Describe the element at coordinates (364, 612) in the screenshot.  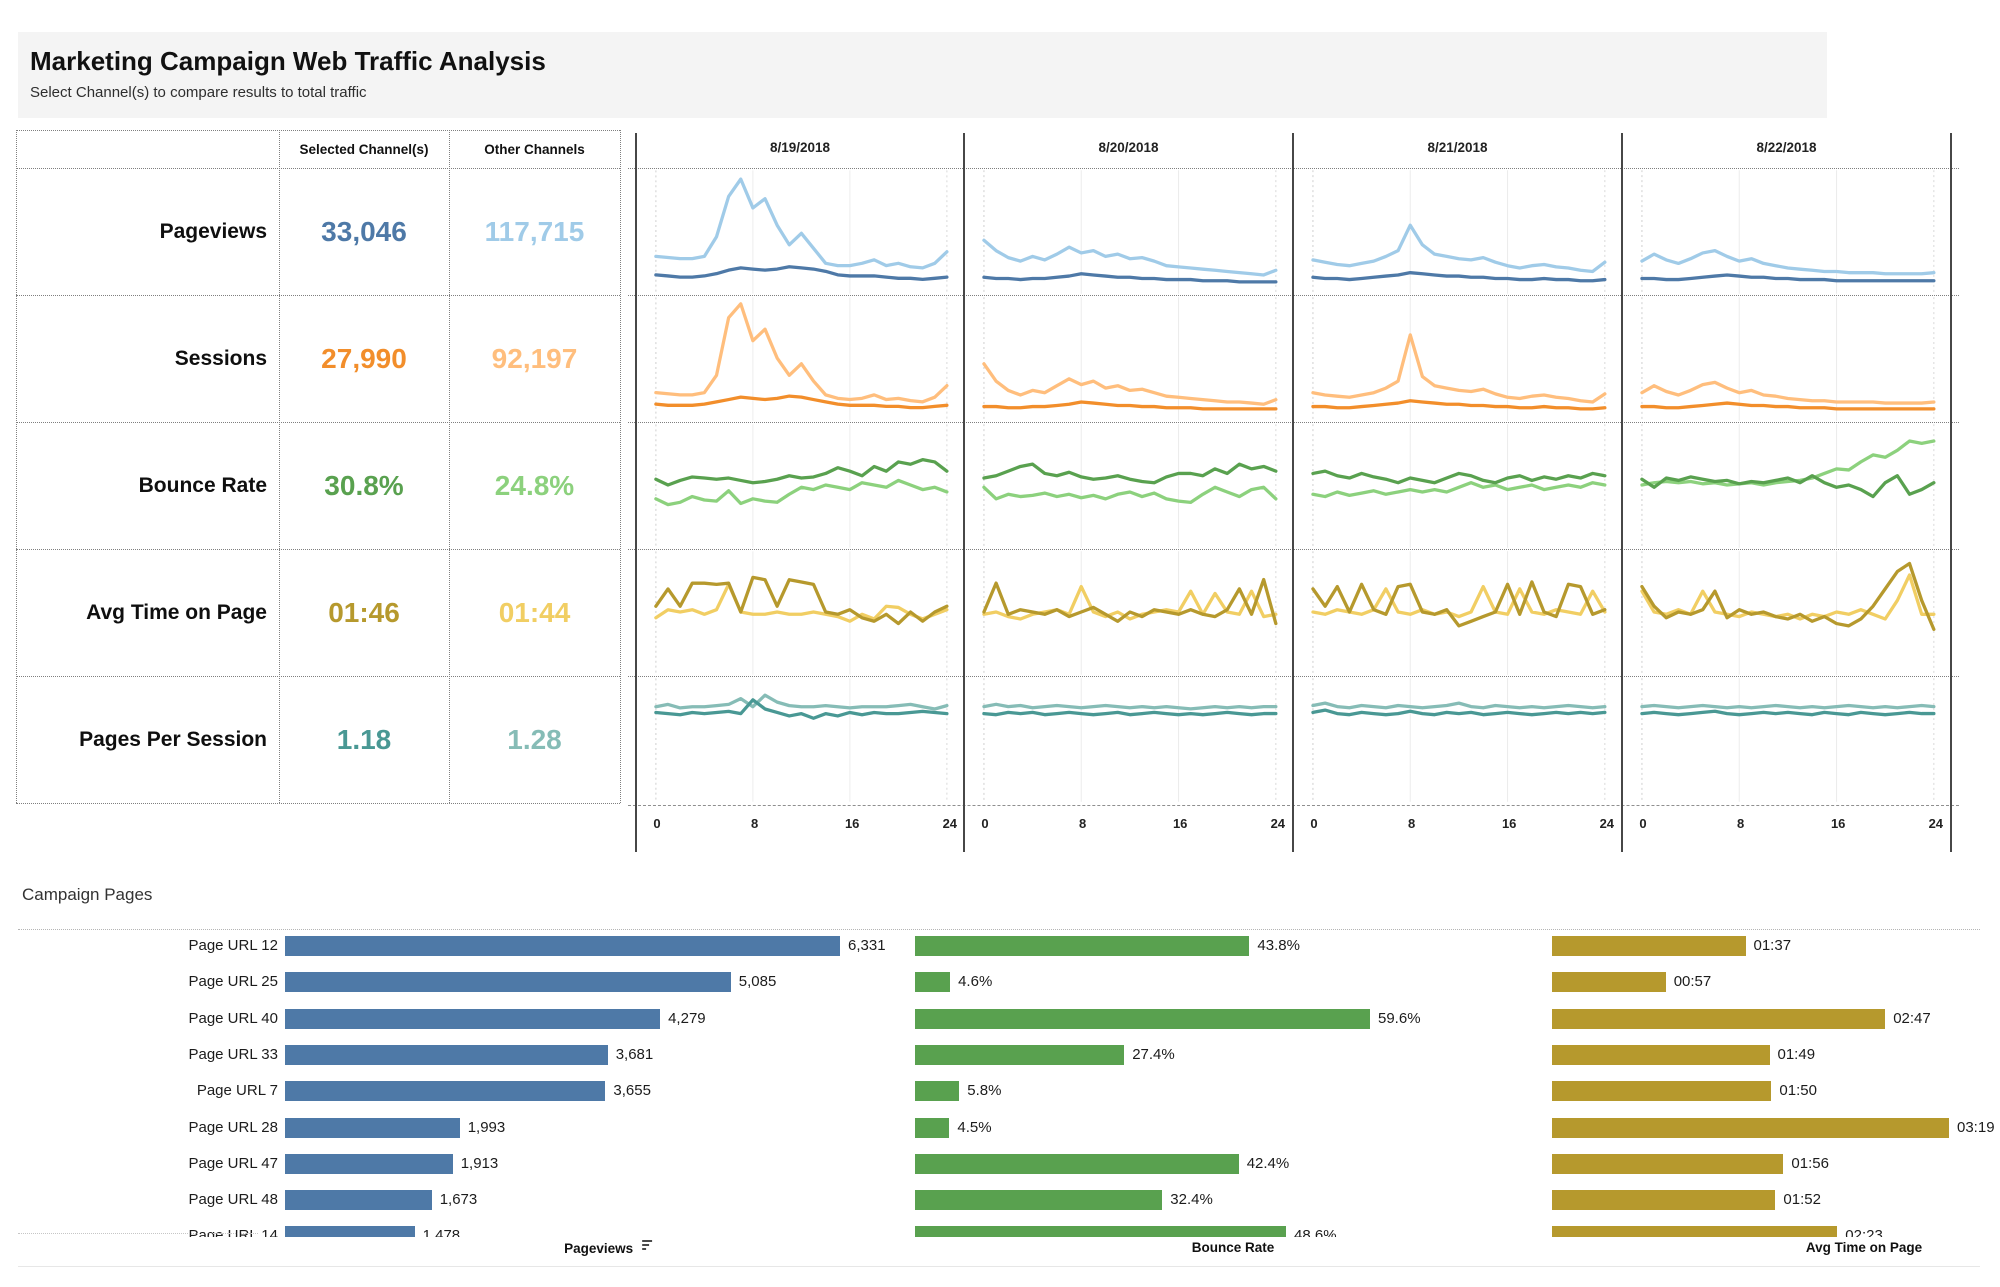
I see `kpi-value-selected: 01:46` at that location.